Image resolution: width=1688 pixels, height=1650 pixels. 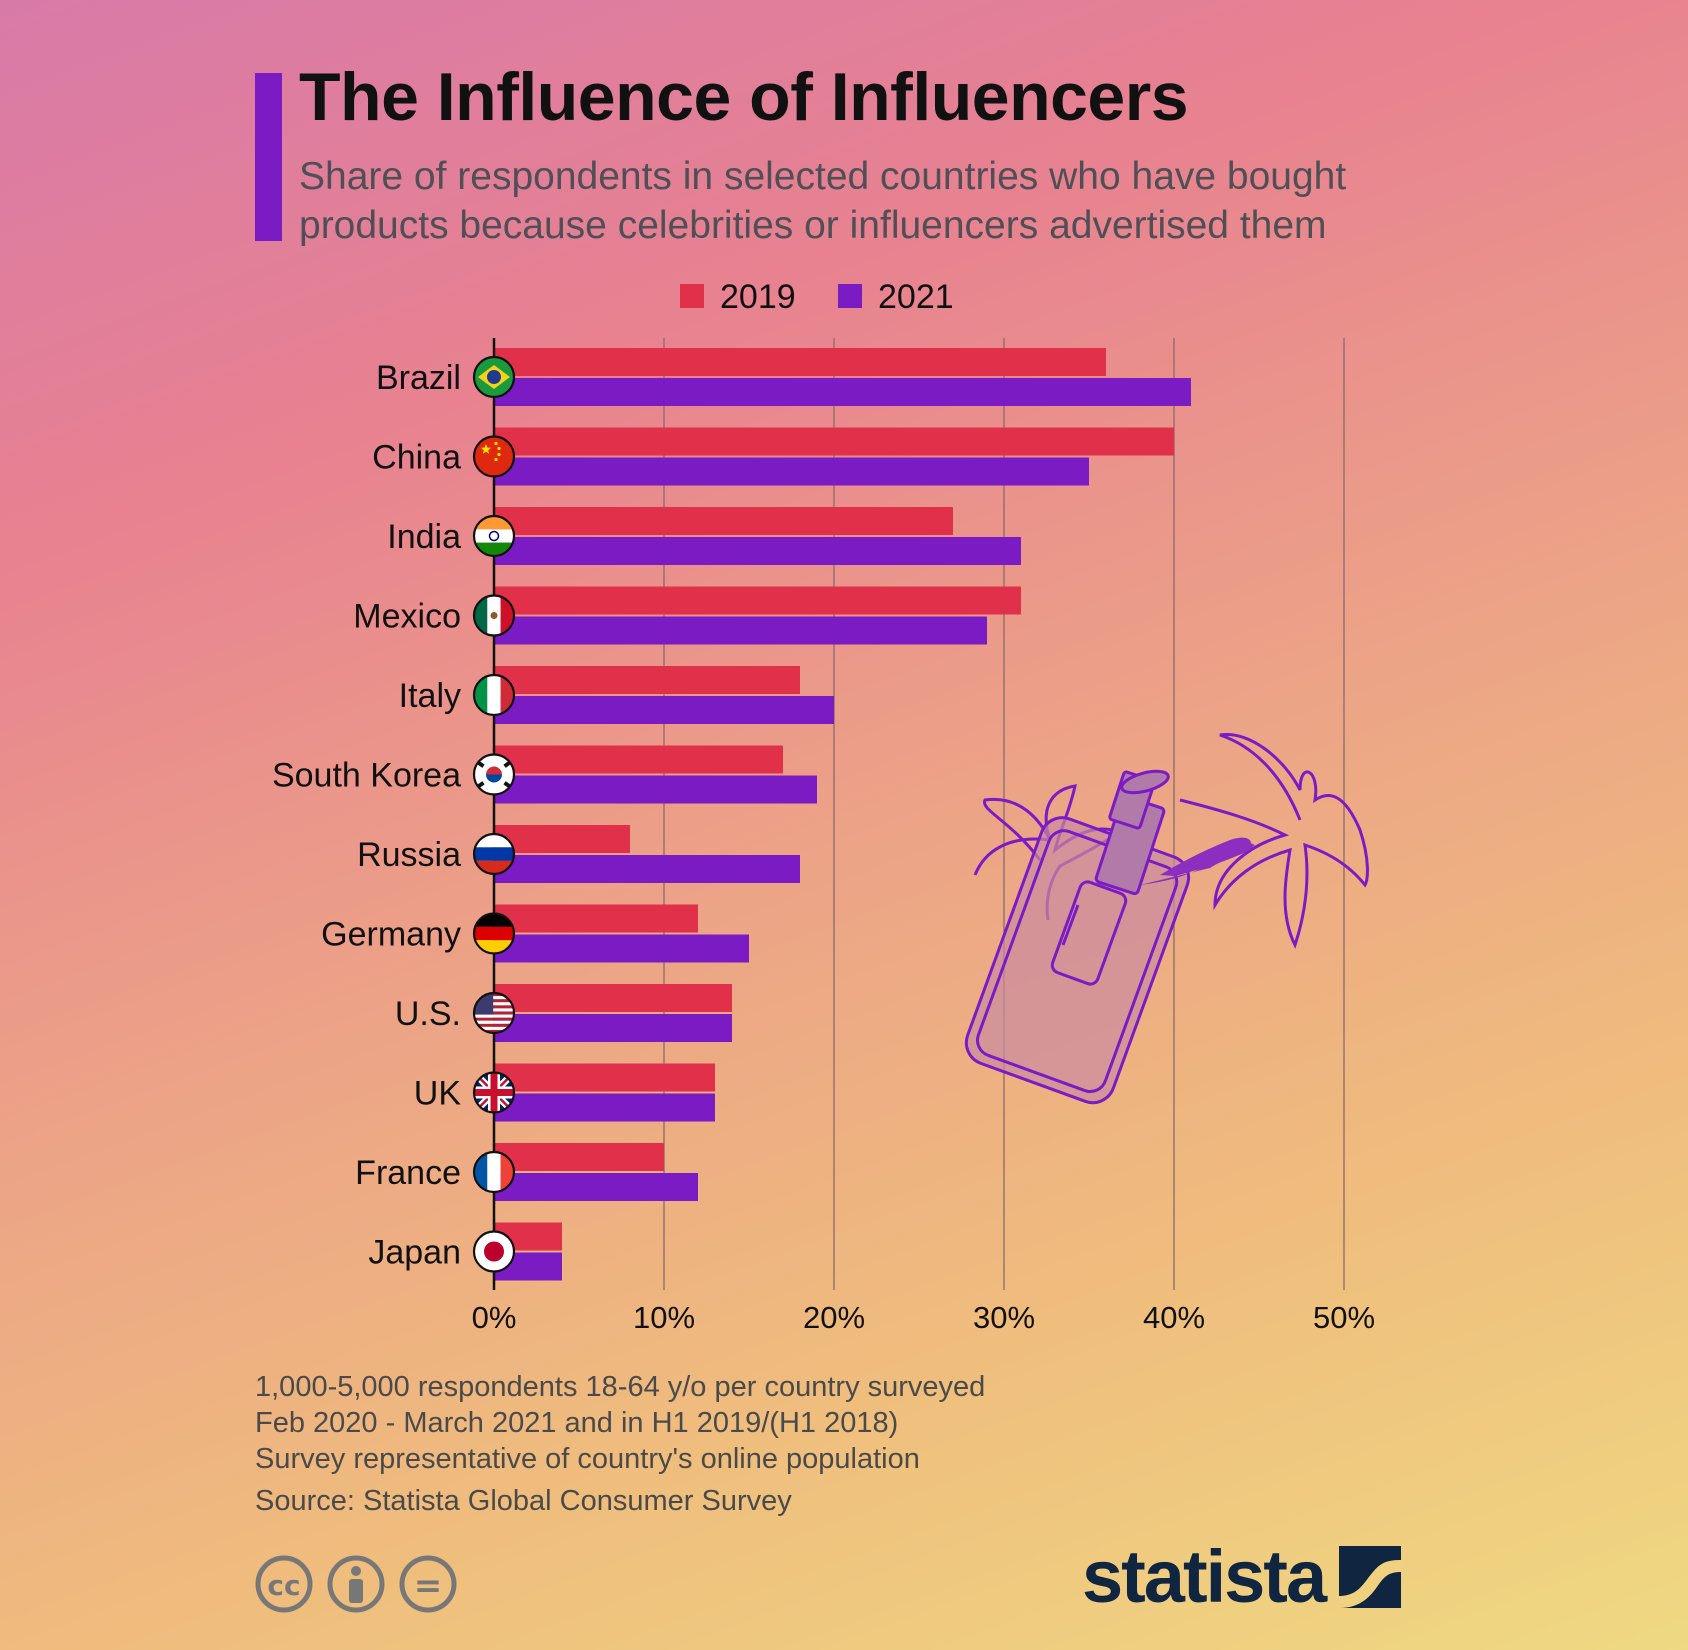 I want to click on legend: 2019 2021, so click(x=817, y=297).